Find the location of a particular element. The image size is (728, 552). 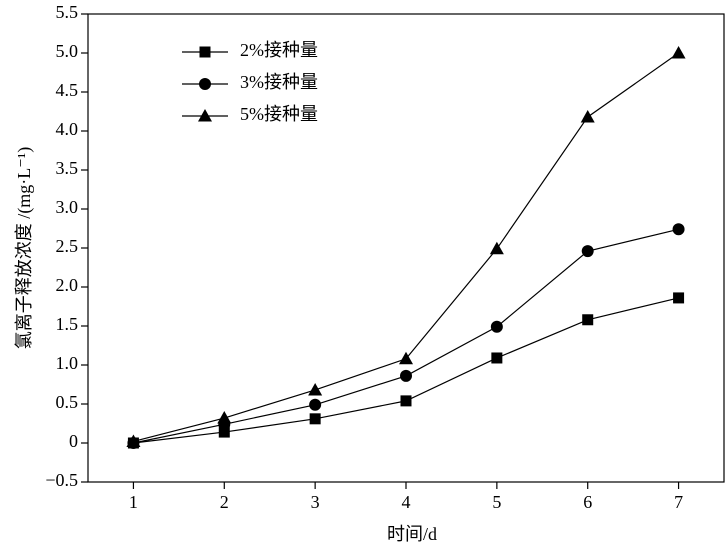

y-tick-label: 3.5 is located at coordinates (67, 168).